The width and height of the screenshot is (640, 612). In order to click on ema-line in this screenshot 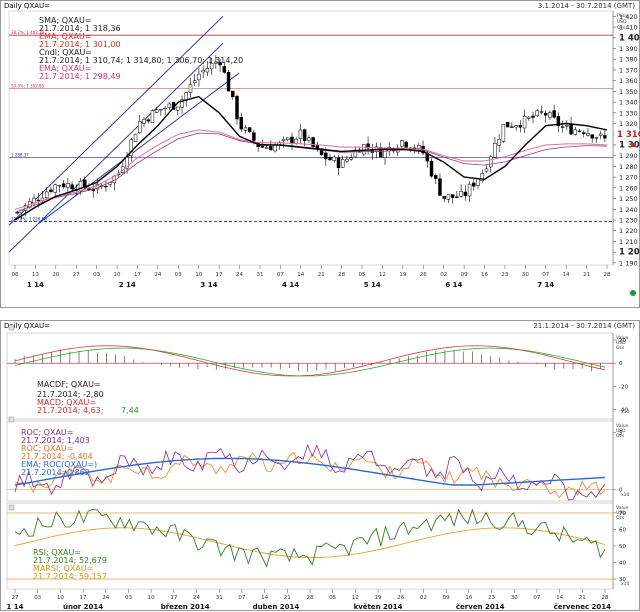, I will do `click(311, 169)`.